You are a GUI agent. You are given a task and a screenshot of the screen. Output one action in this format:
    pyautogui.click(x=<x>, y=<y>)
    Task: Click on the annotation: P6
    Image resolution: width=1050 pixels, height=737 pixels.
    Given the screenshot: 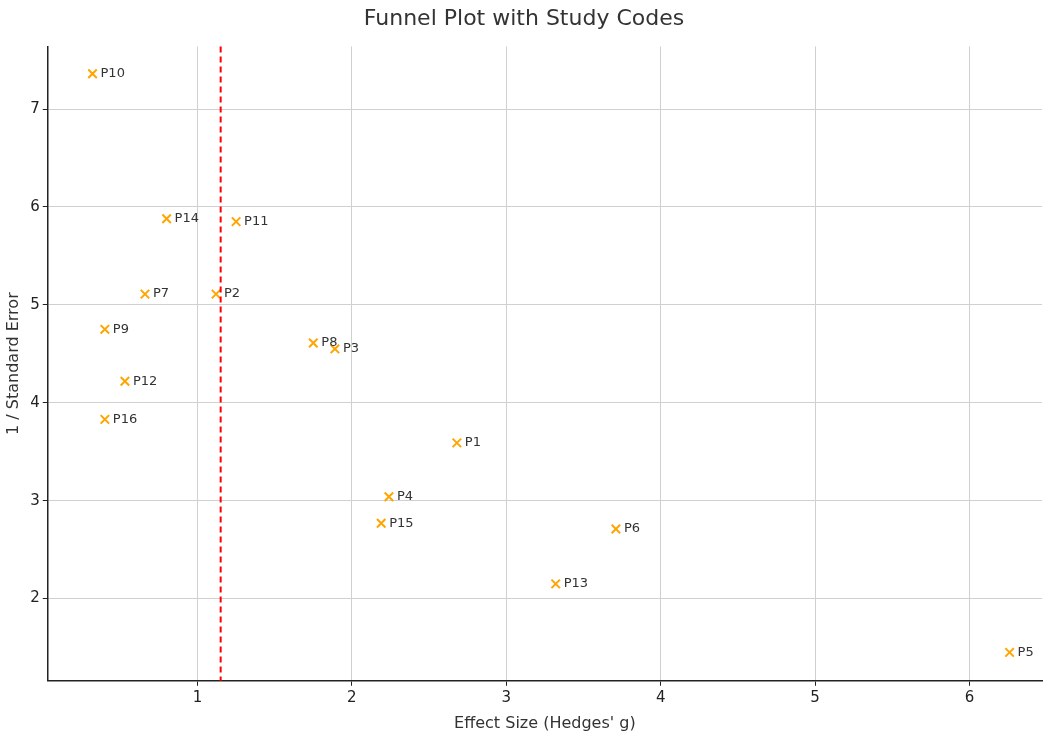 What is the action you would take?
    pyautogui.click(x=632, y=528)
    